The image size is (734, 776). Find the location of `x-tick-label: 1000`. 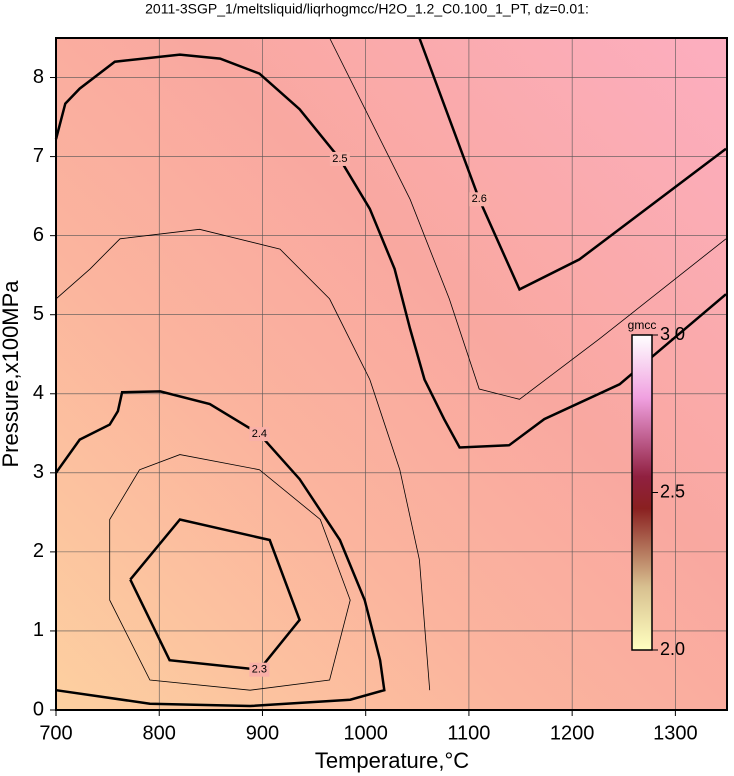

x-tick-label: 1000 is located at coordinates (365, 733).